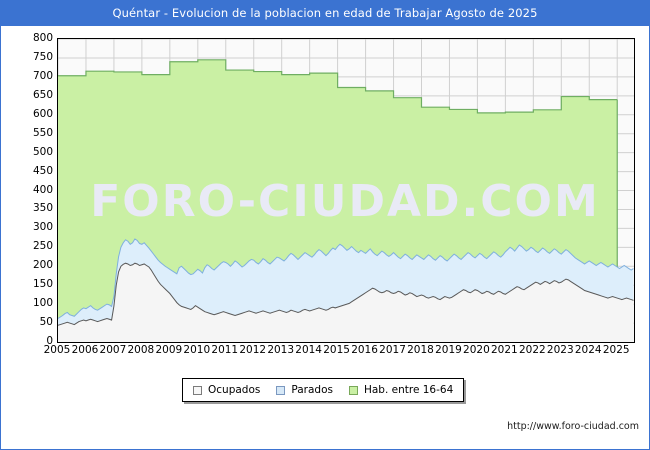 The image size is (650, 450). What do you see at coordinates (225, 350) in the screenshot?
I see `x-axis-tick: 2011` at bounding box center [225, 350].